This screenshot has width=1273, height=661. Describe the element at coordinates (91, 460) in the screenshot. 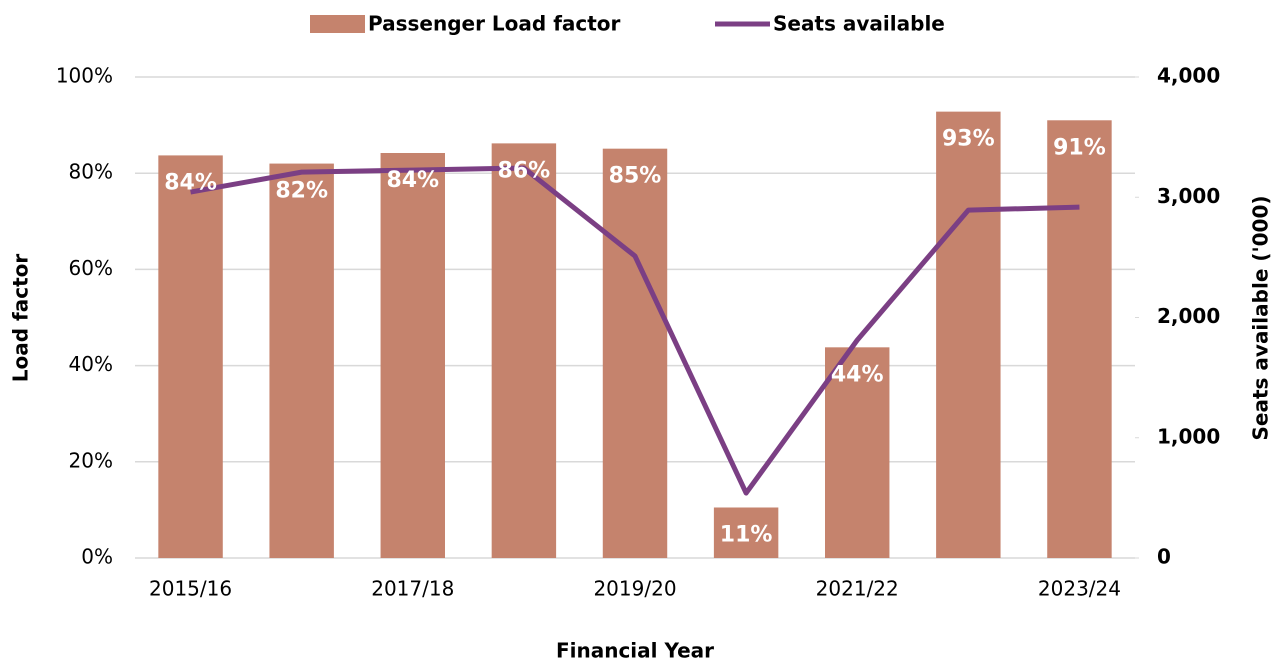

I see `y-tick-label: 20%` at that location.